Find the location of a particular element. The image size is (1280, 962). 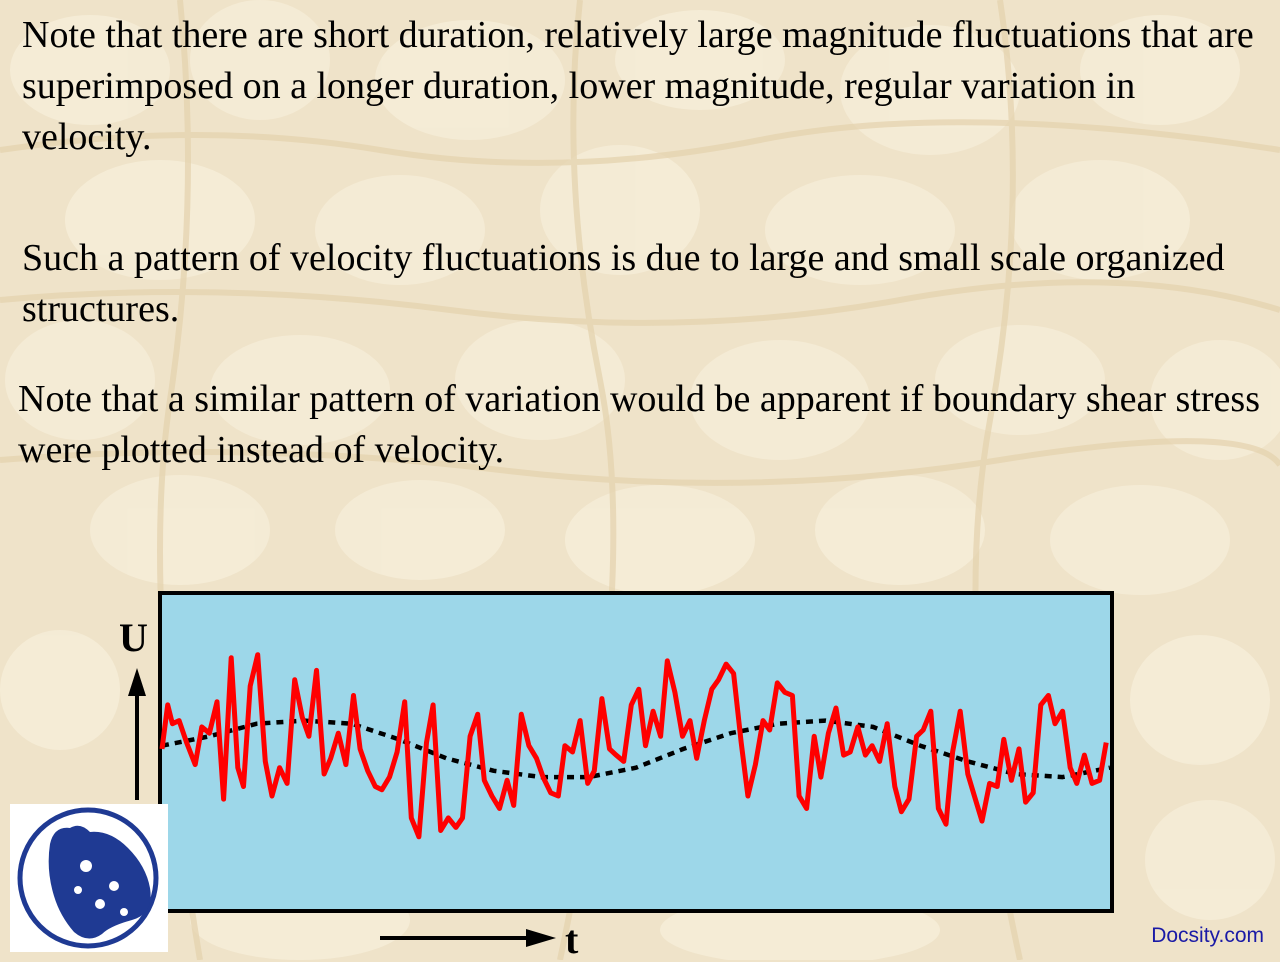

x-axis-label: t is located at coordinates (572, 939).